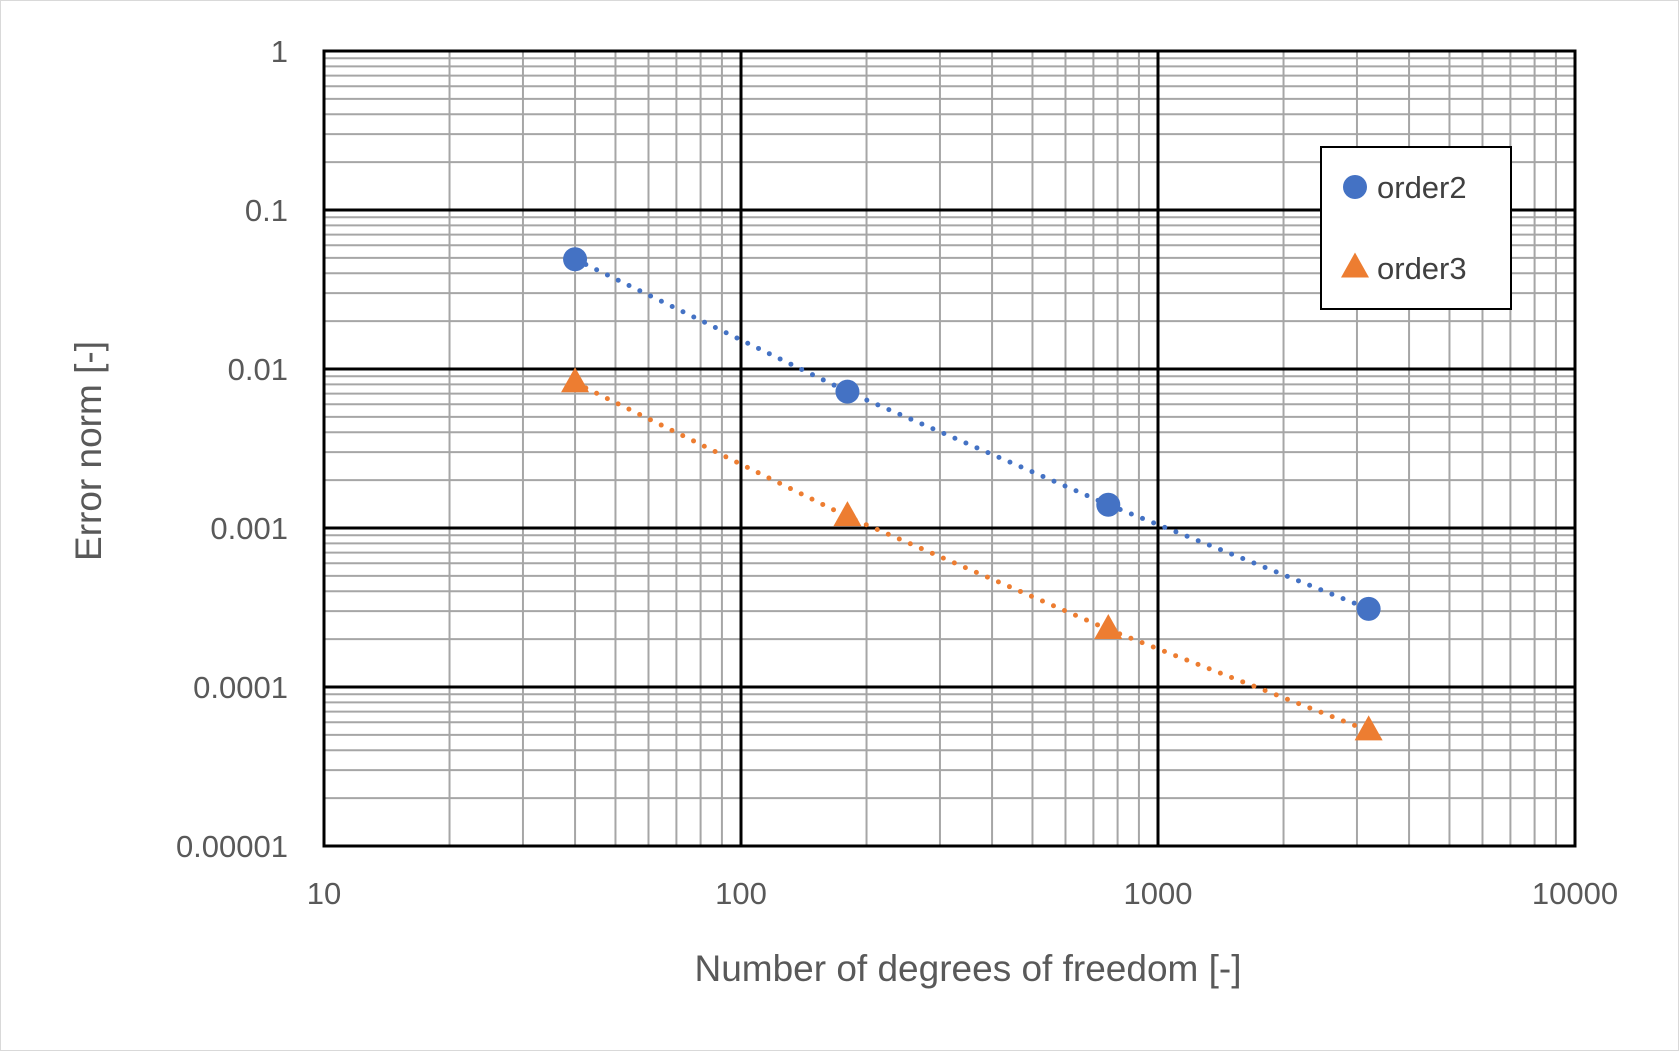  What do you see at coordinates (967, 968) in the screenshot?
I see `x-axis-title: Number of degrees of freedom [-]` at bounding box center [967, 968].